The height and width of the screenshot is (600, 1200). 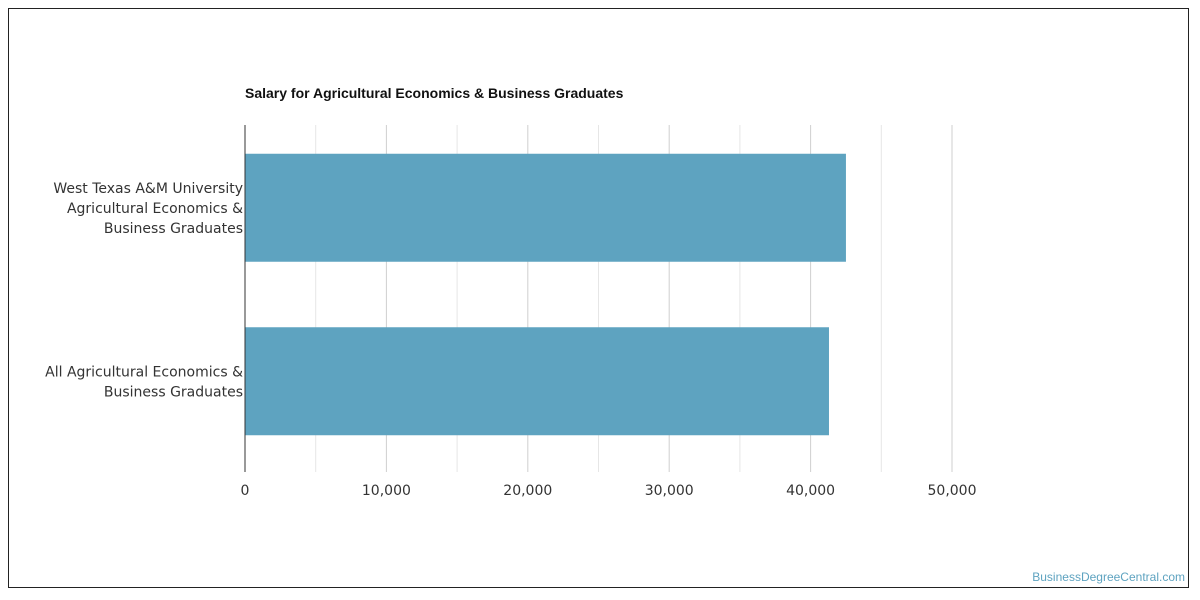 I want to click on tick-labels: 0 10,000 20,000 30,000 40,000 50,000, so click(x=609, y=491).